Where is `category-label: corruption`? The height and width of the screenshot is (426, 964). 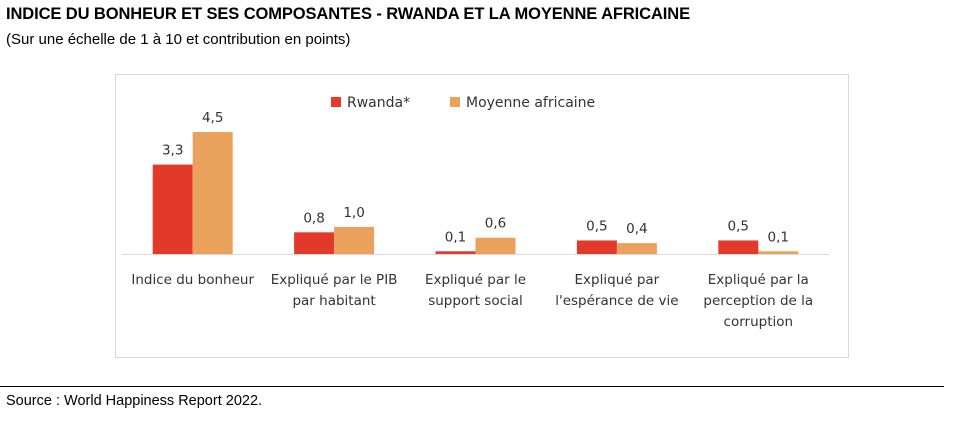
category-label: corruption is located at coordinates (759, 322).